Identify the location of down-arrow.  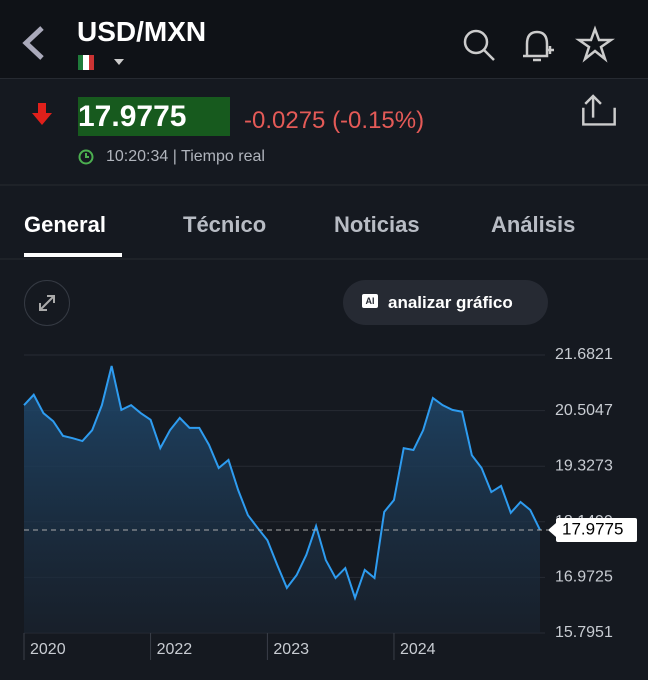
(42, 114).